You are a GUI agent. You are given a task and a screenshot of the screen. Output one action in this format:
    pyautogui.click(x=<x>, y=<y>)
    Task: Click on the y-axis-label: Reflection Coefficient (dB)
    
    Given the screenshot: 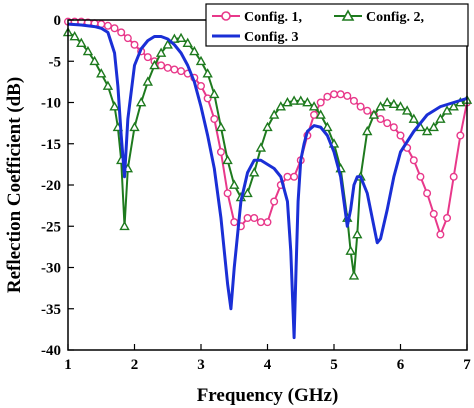 What is the action you would take?
    pyautogui.click(x=14, y=185)
    